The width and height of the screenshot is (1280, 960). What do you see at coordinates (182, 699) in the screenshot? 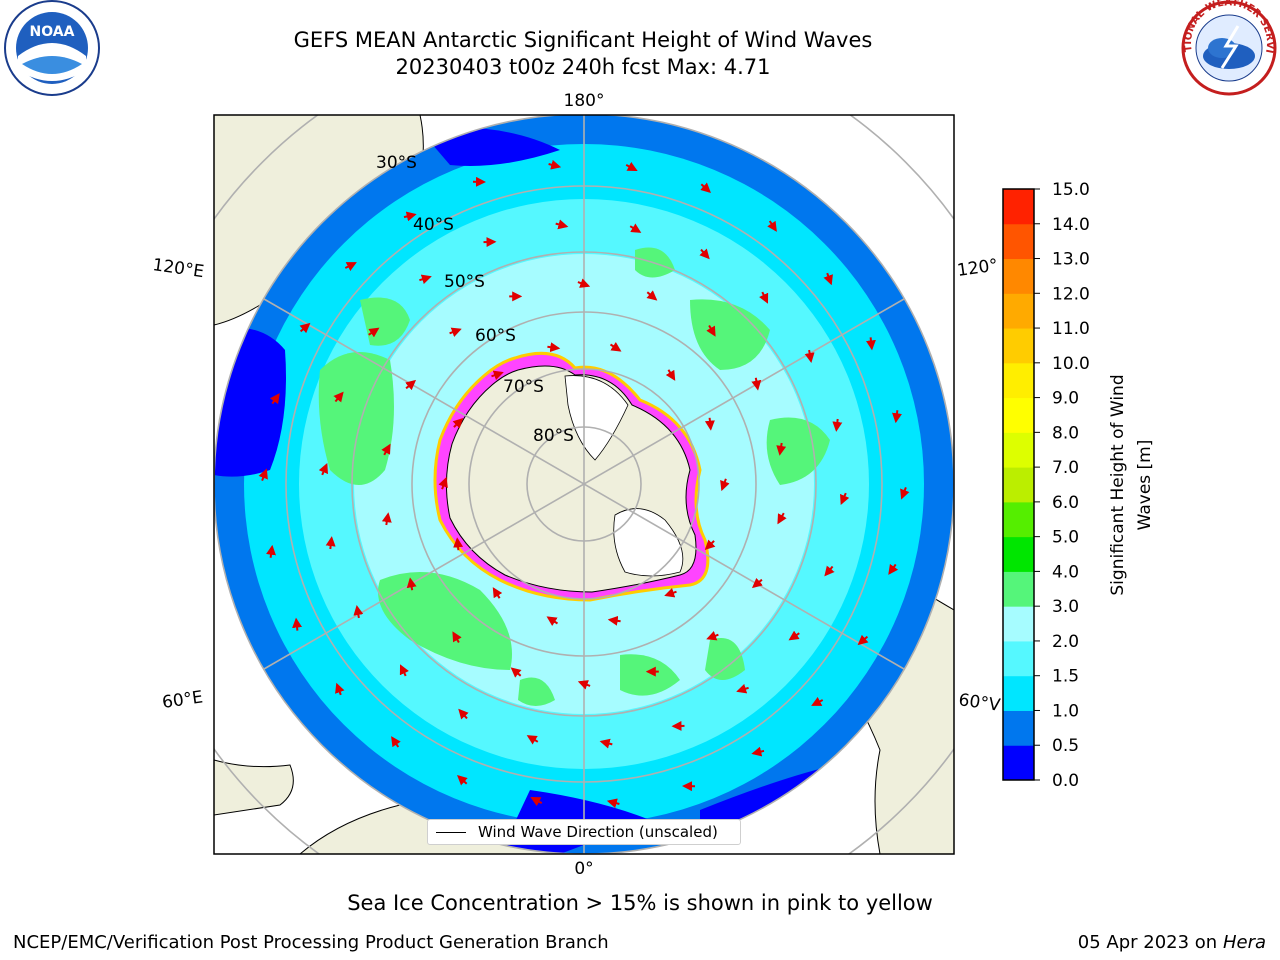
I see `lon-label-60e: 60°E` at bounding box center [182, 699].